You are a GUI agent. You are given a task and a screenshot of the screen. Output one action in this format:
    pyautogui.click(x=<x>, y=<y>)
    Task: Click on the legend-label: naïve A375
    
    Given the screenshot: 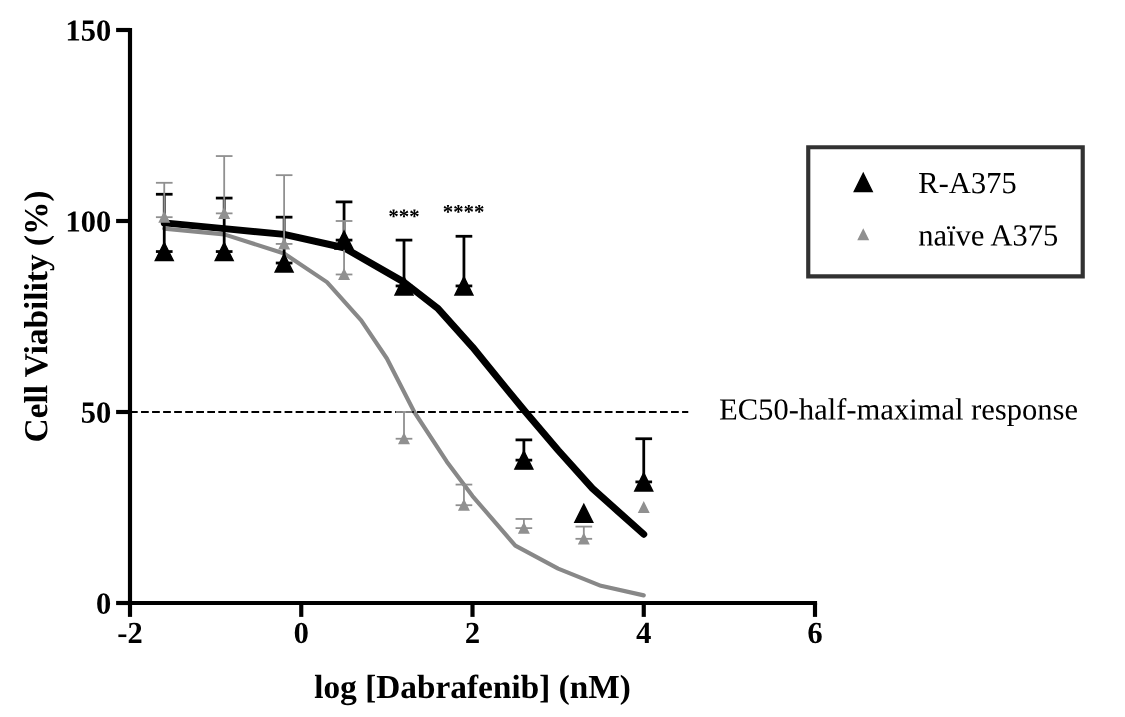 What is the action you would take?
    pyautogui.click(x=988, y=235)
    